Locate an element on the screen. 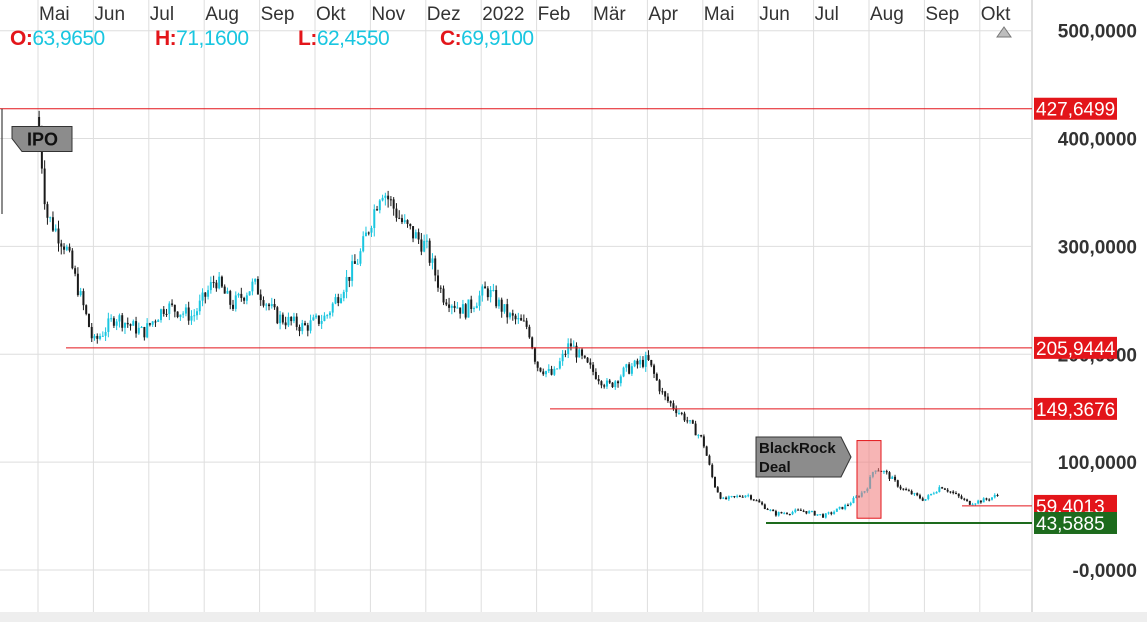  ipo-label: IPO is located at coordinates (42, 140).